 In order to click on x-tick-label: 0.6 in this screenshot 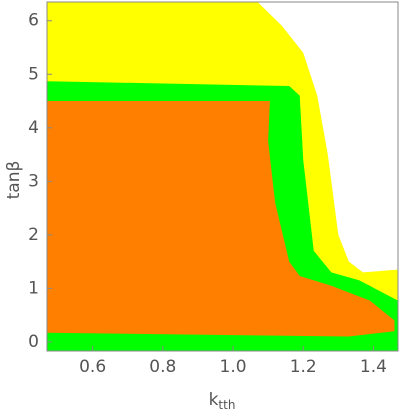, I will do `click(92, 367)`.